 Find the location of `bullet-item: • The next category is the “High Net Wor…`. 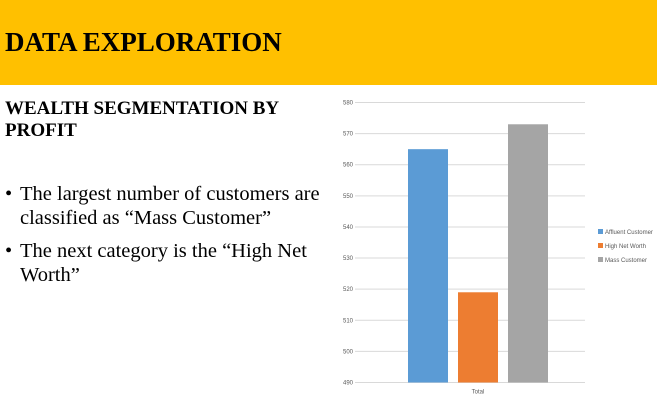

bullet-item: • The next category is the “High Net Wor… is located at coordinates (165, 263).